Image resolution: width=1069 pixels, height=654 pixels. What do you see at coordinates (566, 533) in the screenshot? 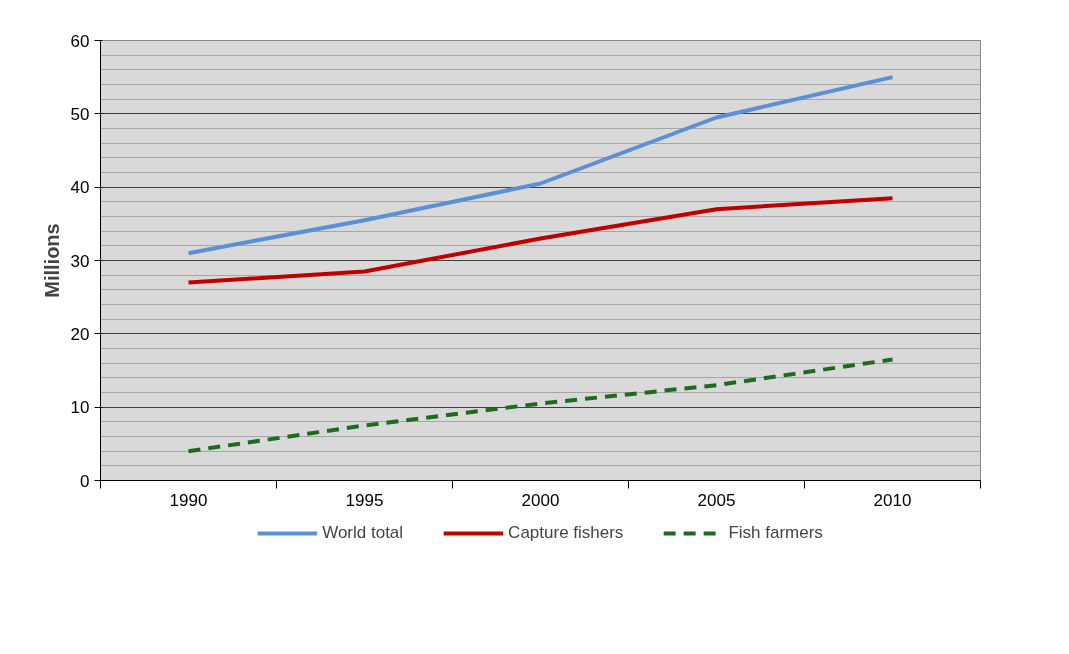
I see `legend-label: Capture fishers` at bounding box center [566, 533].